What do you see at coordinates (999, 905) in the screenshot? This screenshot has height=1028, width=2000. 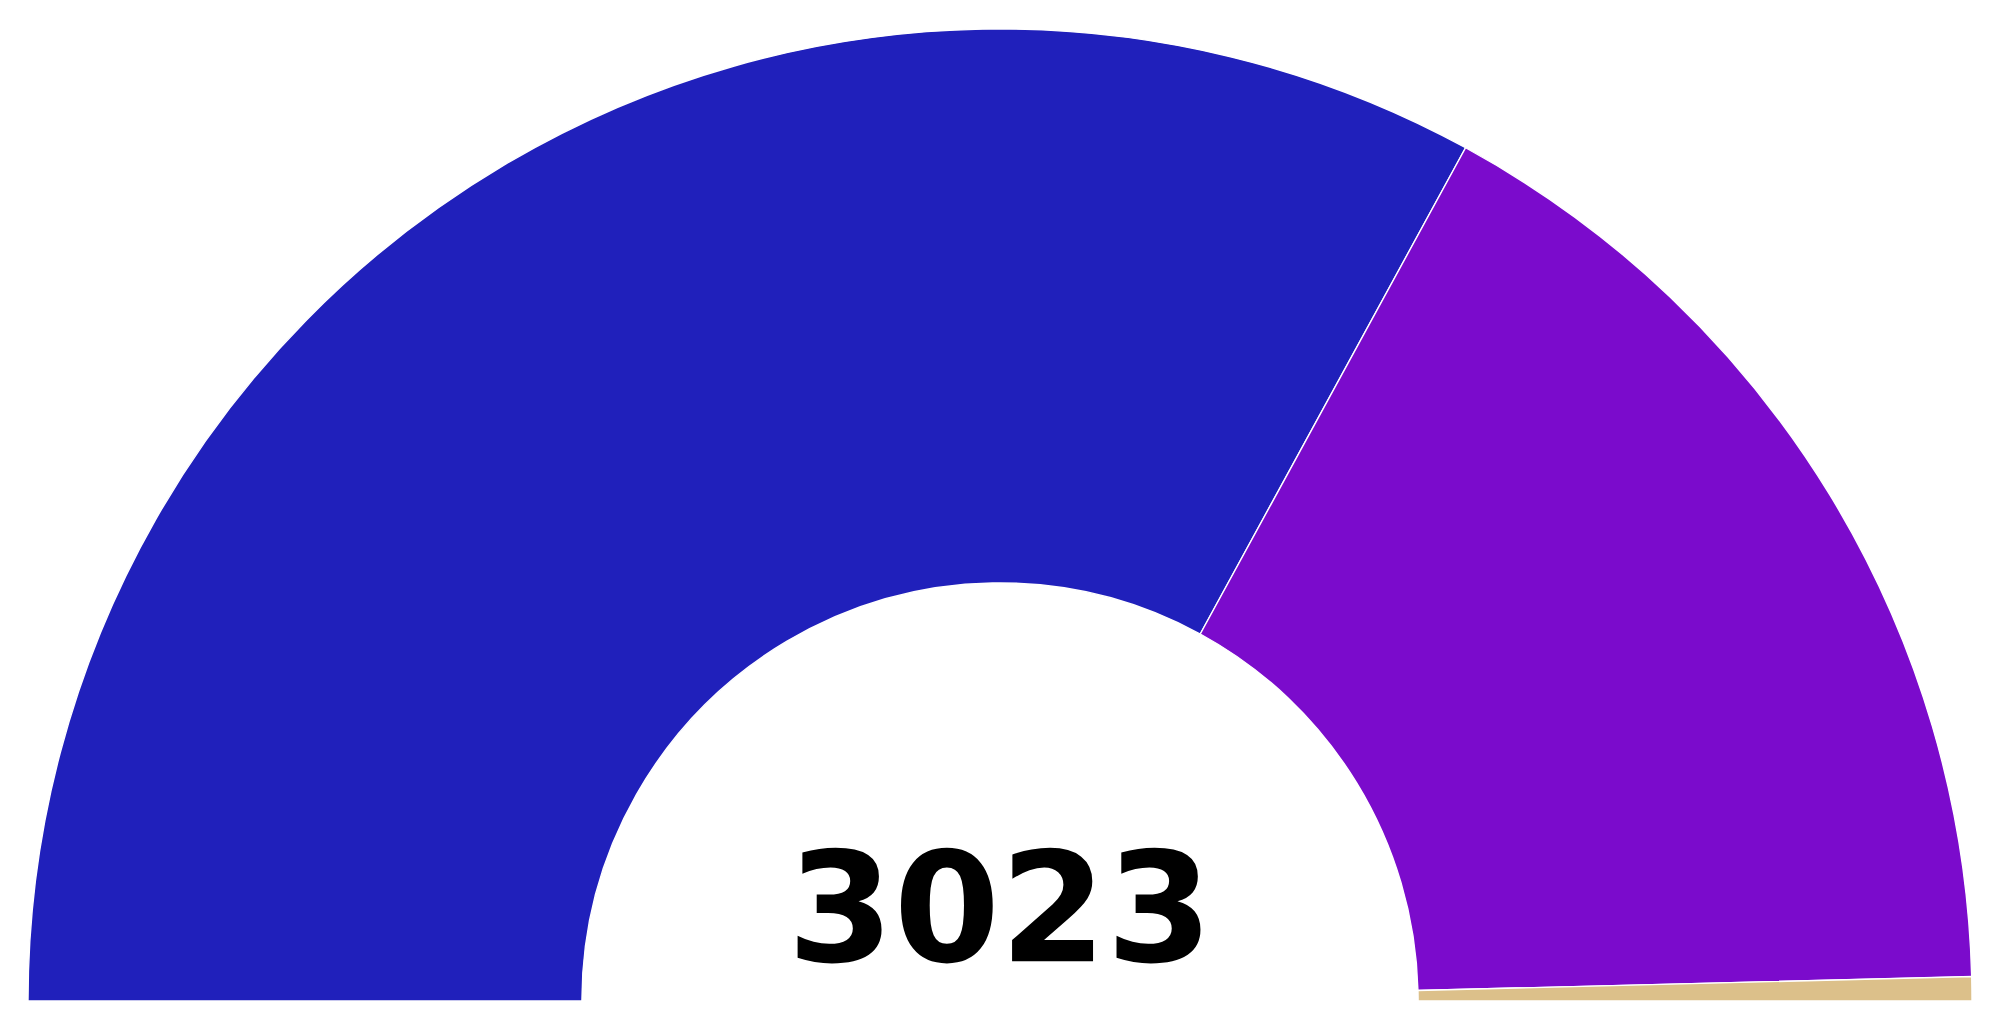 I see `text: 3023` at bounding box center [999, 905].